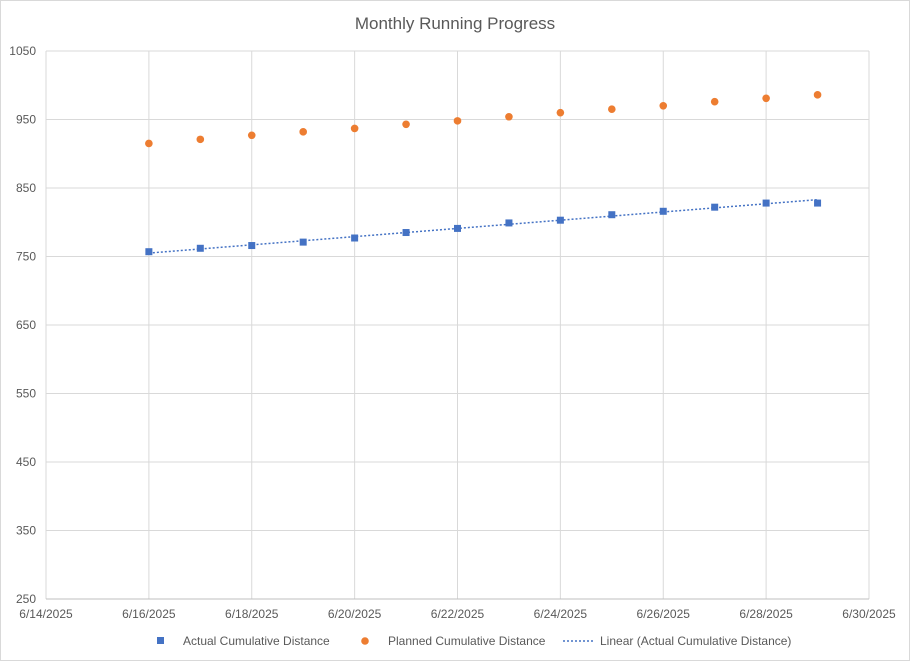 Image resolution: width=910 pixels, height=661 pixels. Describe the element at coordinates (26, 599) in the screenshot. I see `y-tick-label: 250` at that location.